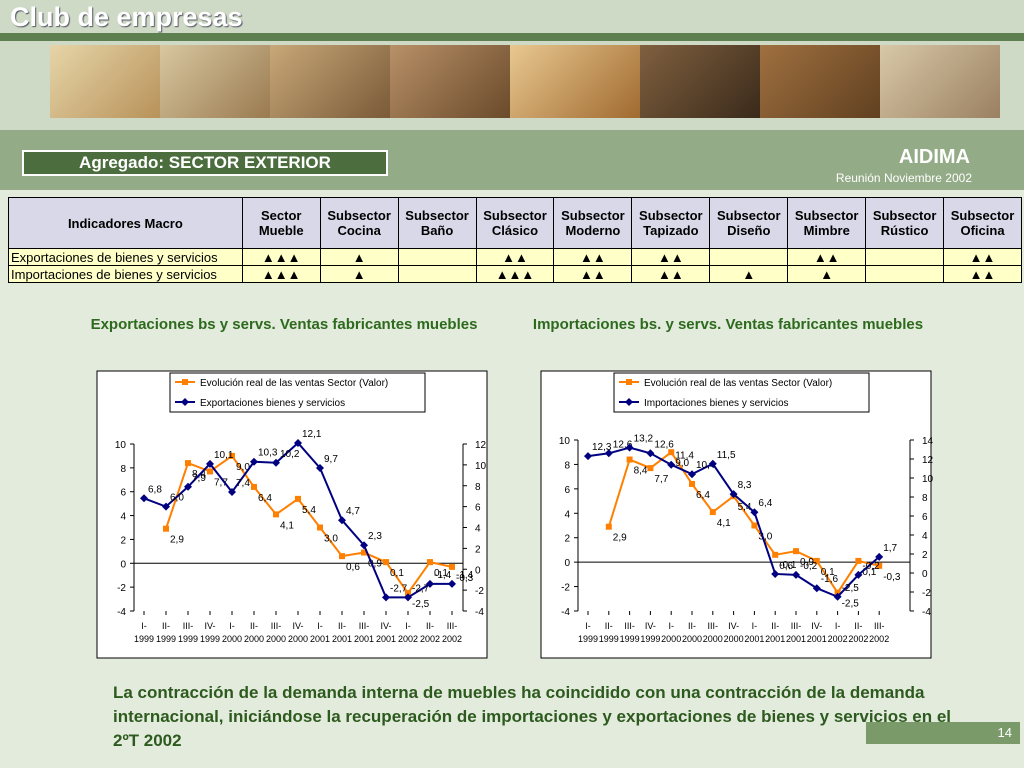 The image size is (1024, 768). What do you see at coordinates (479, 591) in the screenshot?
I see `y2-tick-label: -2` at bounding box center [479, 591].